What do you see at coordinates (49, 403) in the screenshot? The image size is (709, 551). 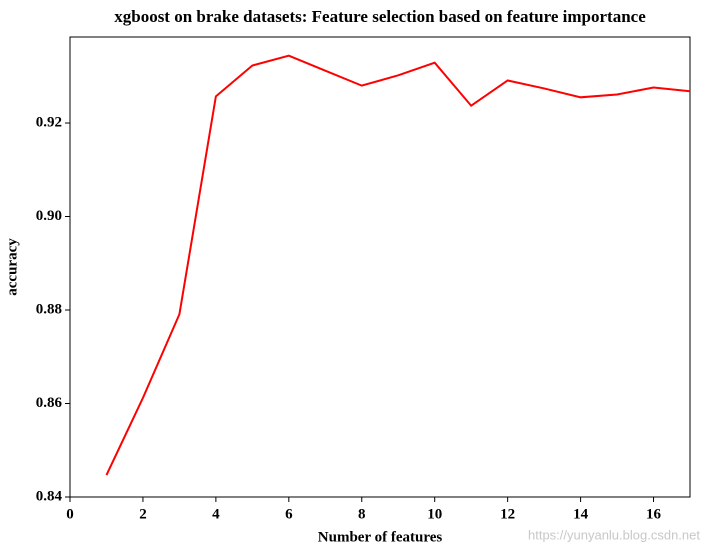 I see `y-tick-label: 0.86` at bounding box center [49, 403].